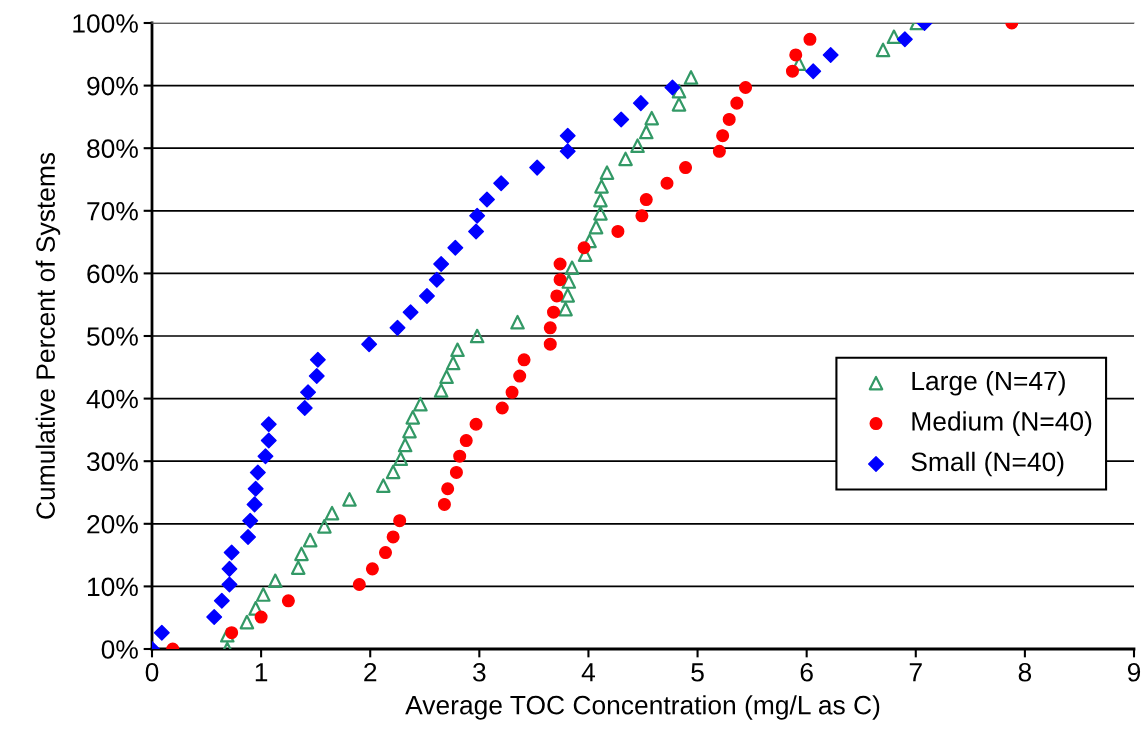 The image size is (1148, 756). What do you see at coordinates (806, 672) in the screenshot?
I see `x-tick-label: 6` at bounding box center [806, 672].